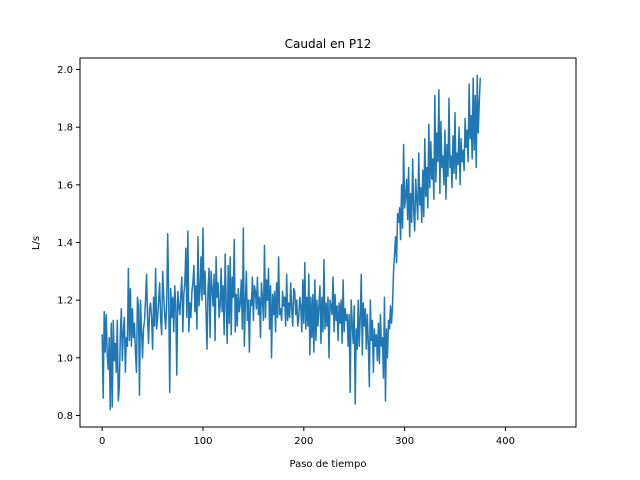 The width and height of the screenshot is (640, 480). I want to click on x-tick-label: 200, so click(303, 441).